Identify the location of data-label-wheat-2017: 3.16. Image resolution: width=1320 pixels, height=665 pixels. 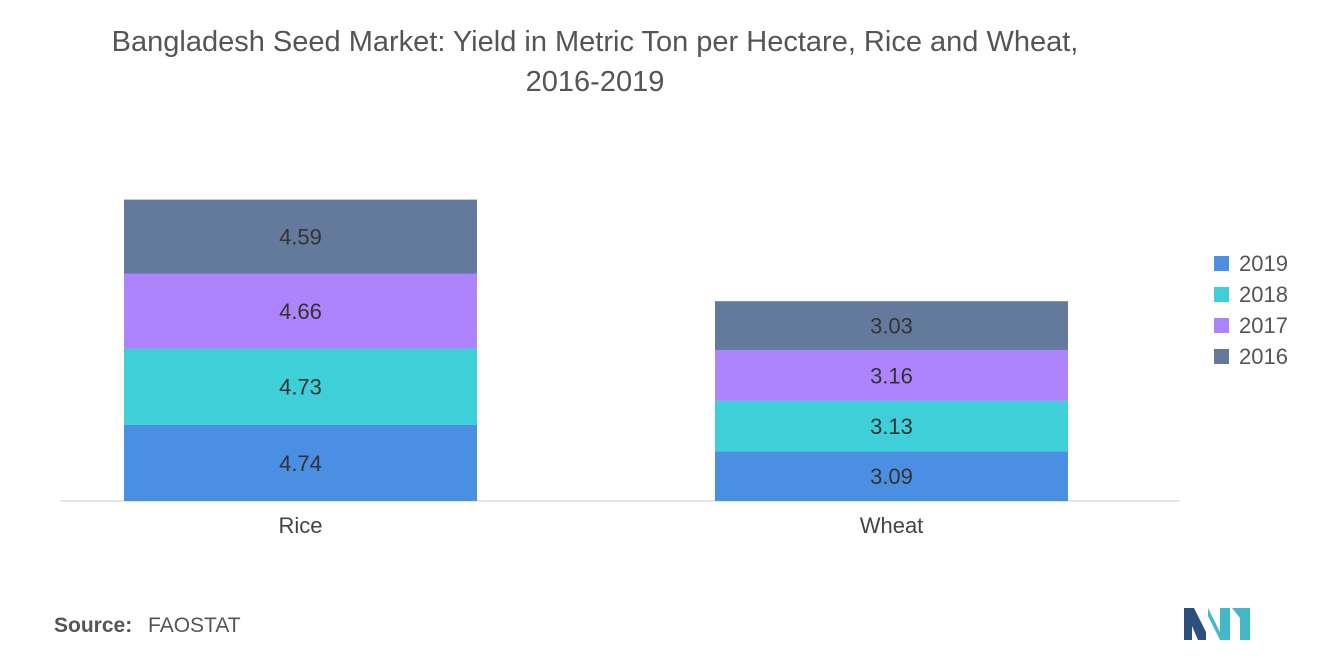
(891, 375).